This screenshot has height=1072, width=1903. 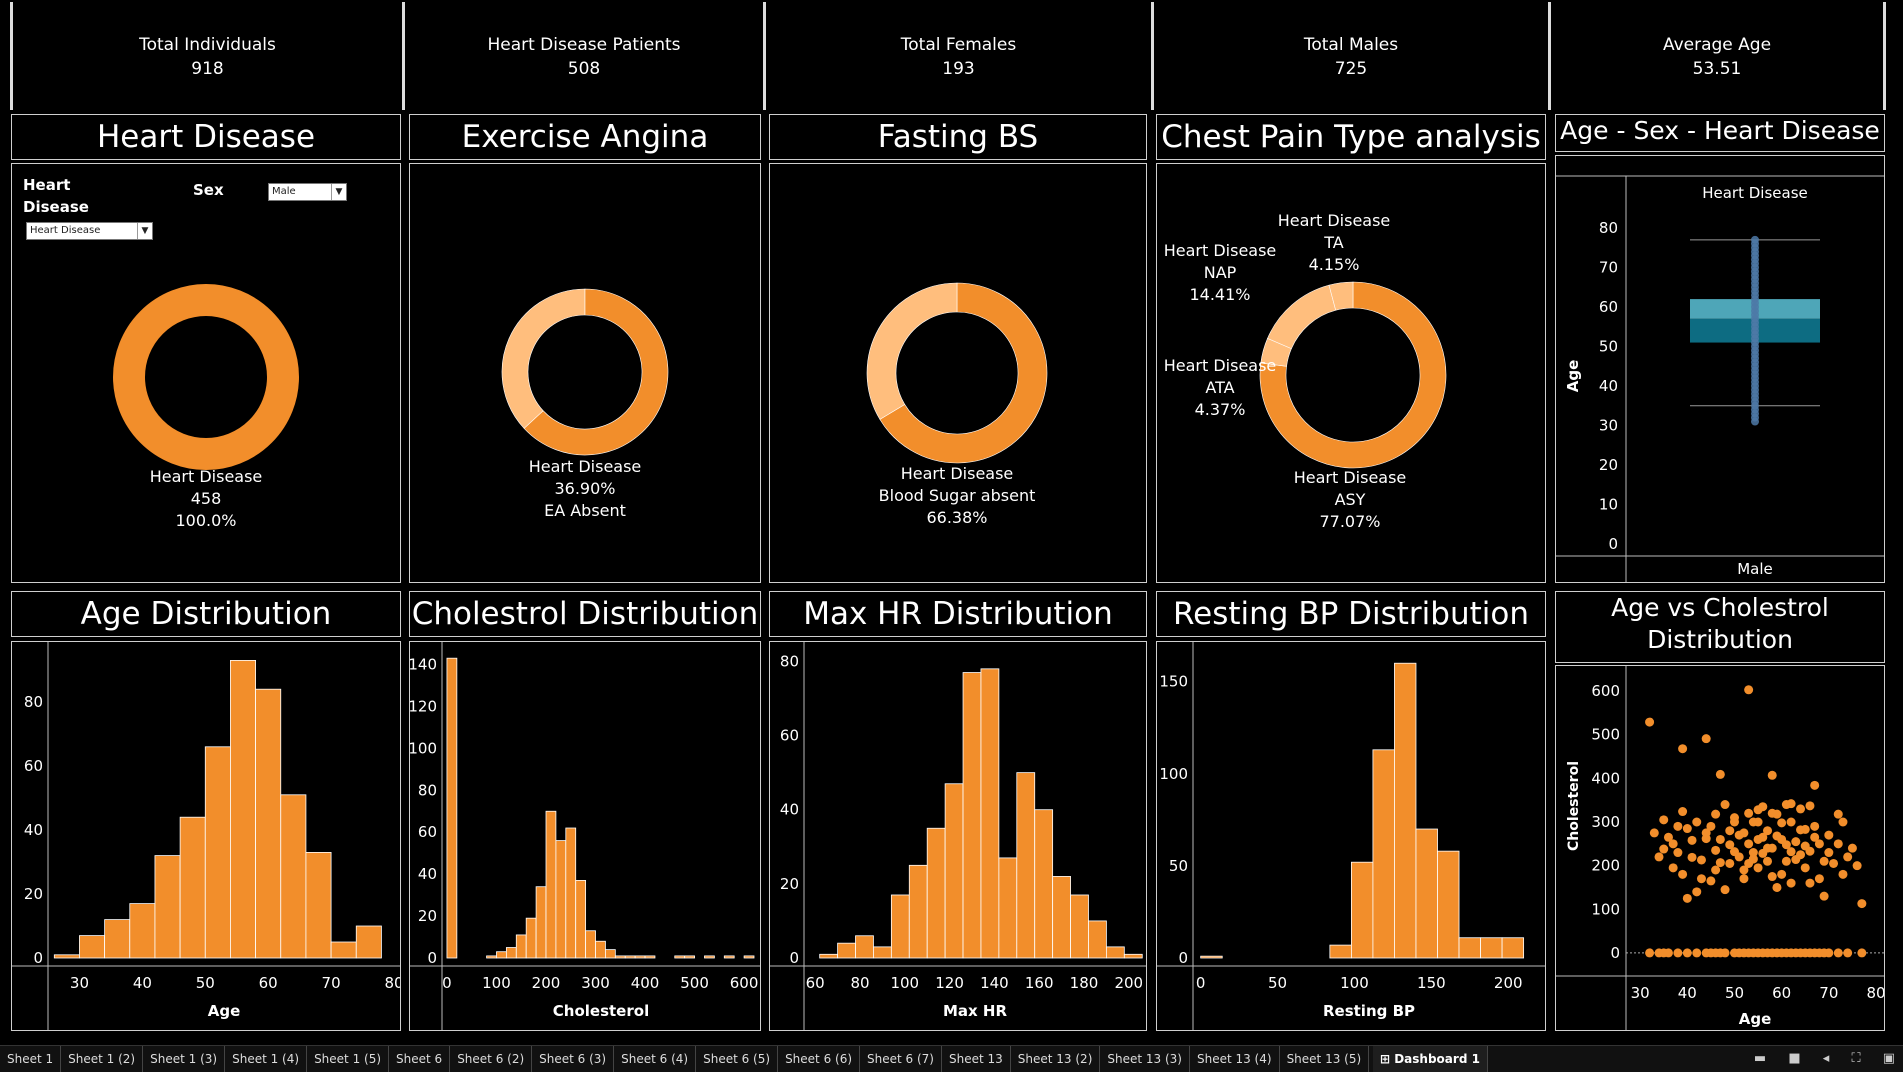 I want to click on tab-bar-icon: ▣, so click(x=1888, y=1058).